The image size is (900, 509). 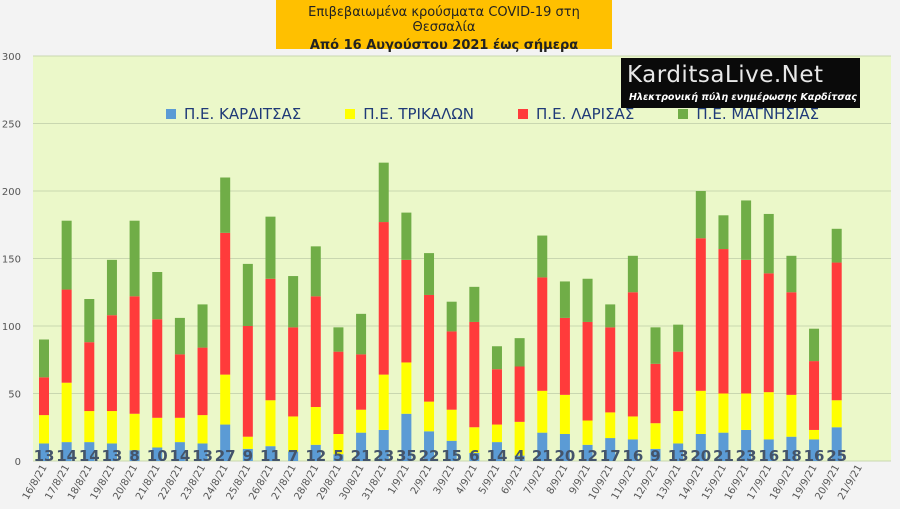 I want to click on data-label-karditsa: 27, so click(x=225, y=456).